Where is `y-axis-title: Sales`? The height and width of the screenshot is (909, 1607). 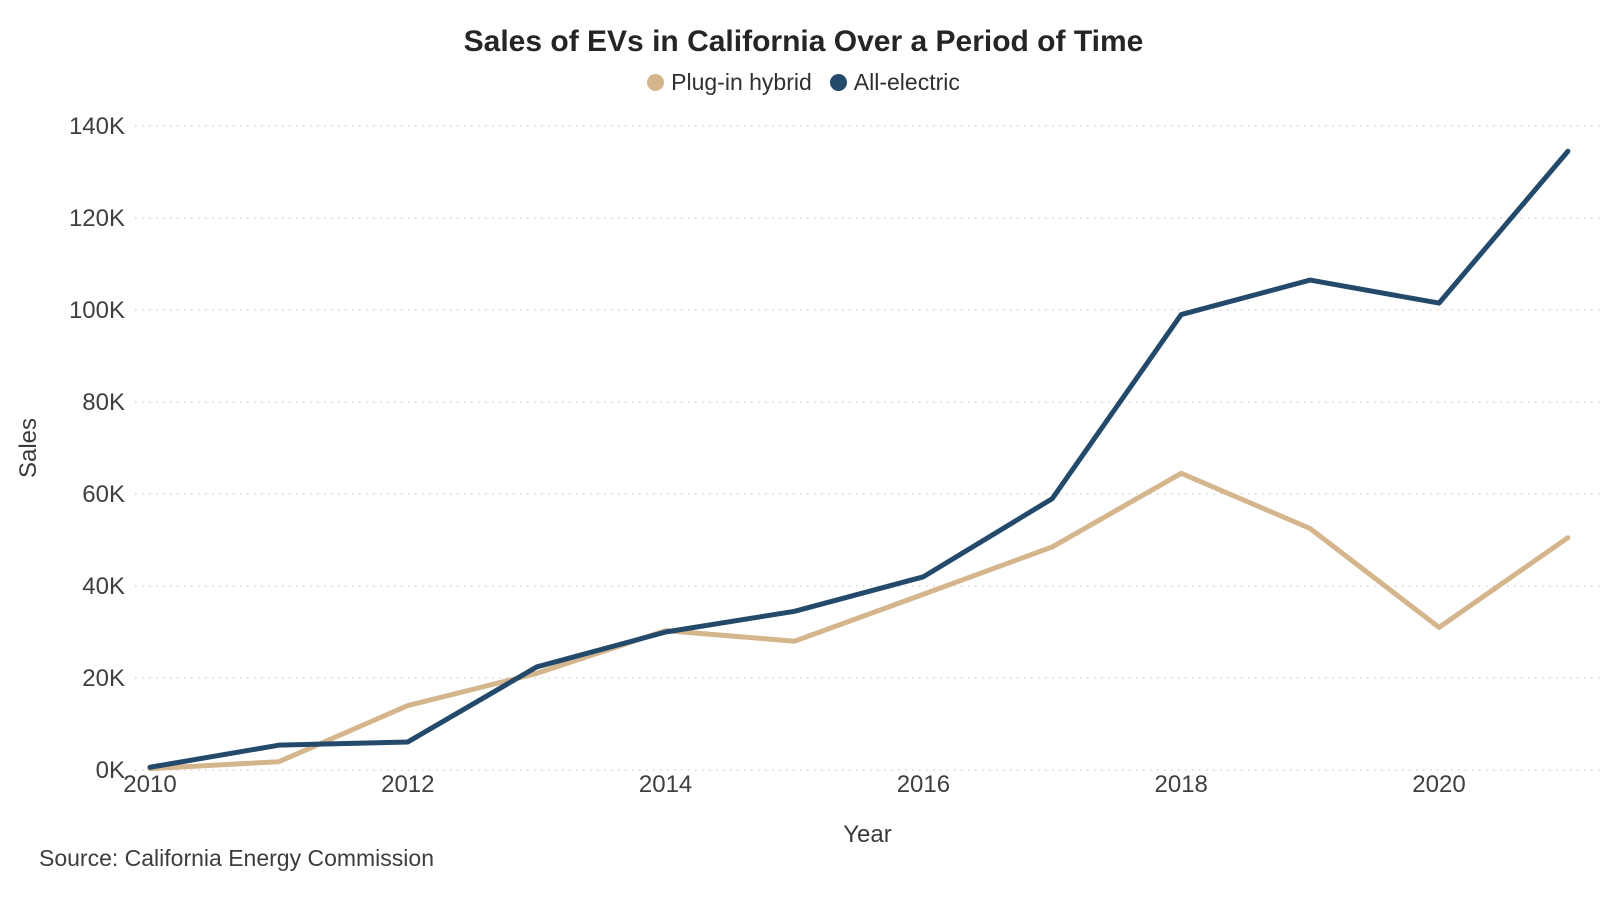
y-axis-title: Sales is located at coordinates (28, 448).